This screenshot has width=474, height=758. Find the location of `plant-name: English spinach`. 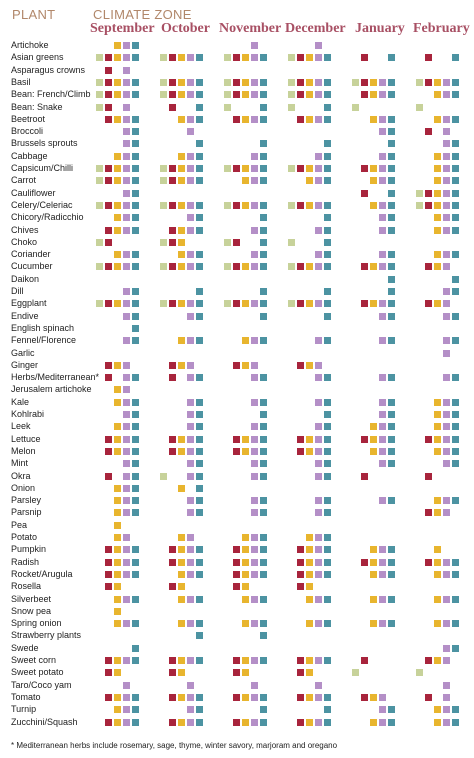

plant-name: English spinach is located at coordinates (43, 327).